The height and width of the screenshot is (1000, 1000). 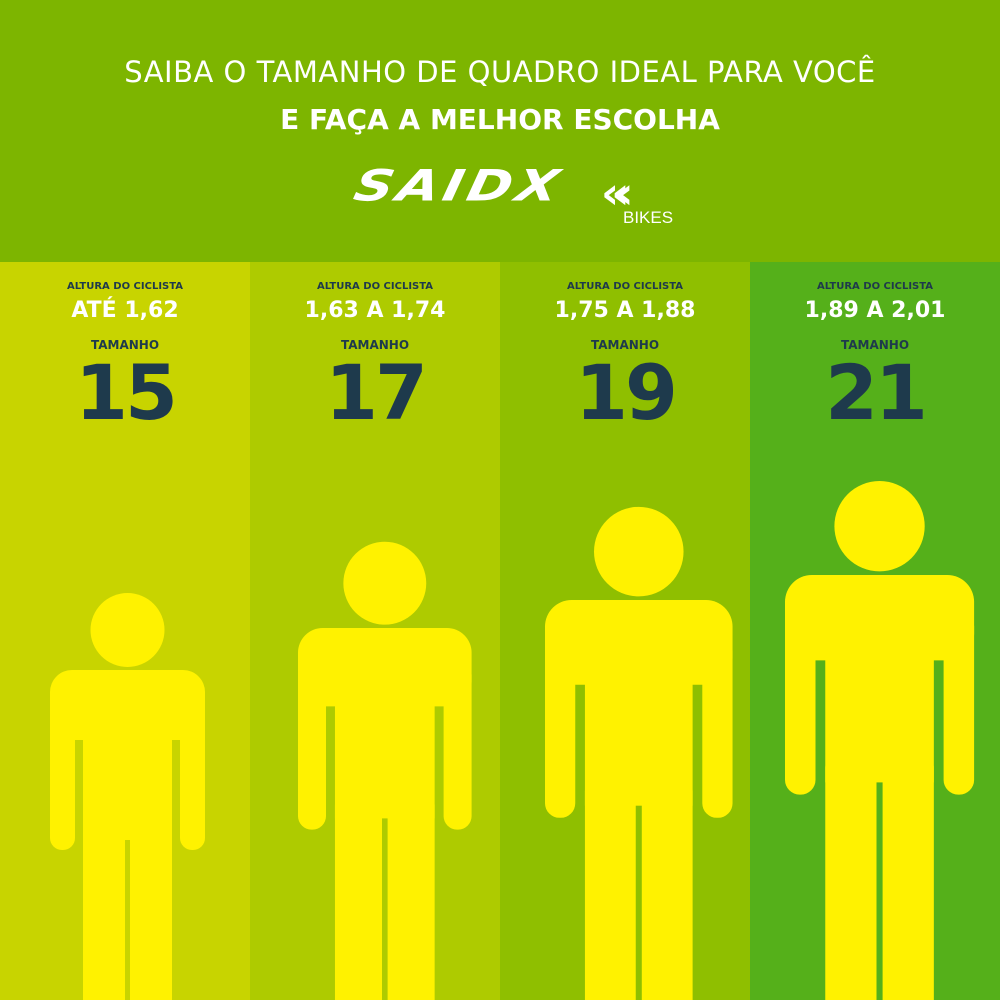 What do you see at coordinates (375, 310) in the screenshot?
I see `height-range: 1,63 A 1,74` at bounding box center [375, 310].